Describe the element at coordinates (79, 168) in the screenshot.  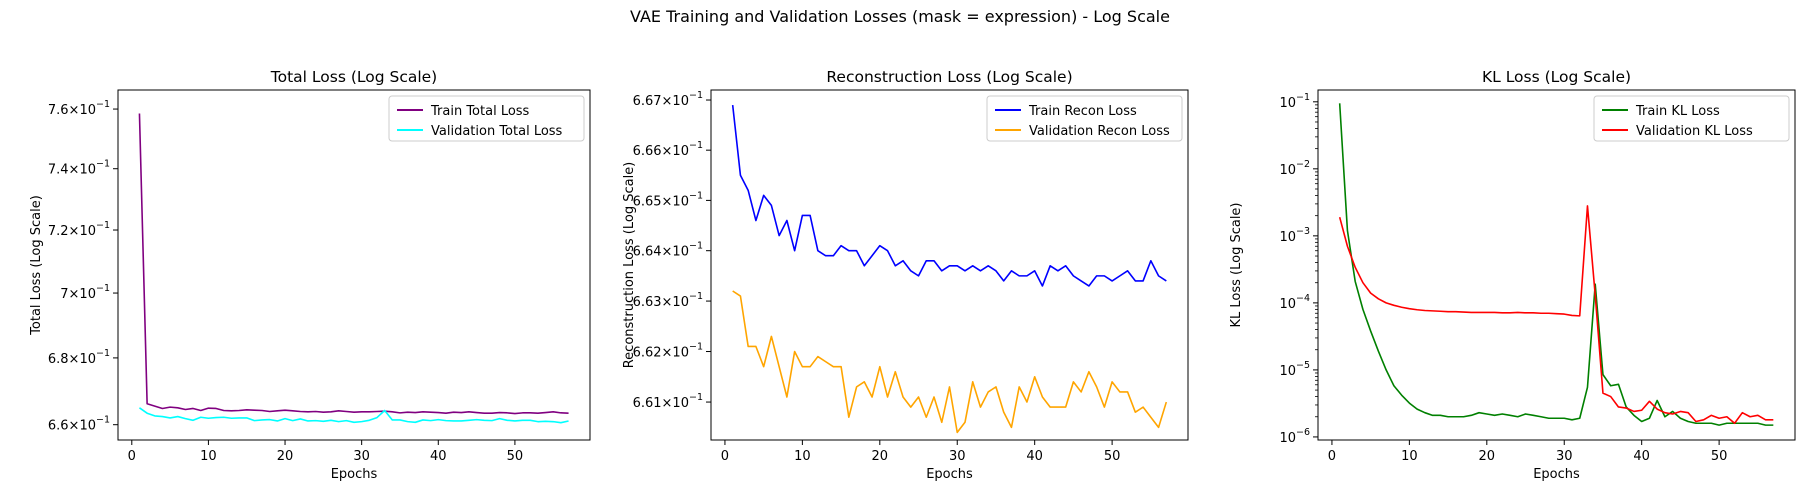
I see `y-tick-label: 7.4×10⁻¹` at that location.